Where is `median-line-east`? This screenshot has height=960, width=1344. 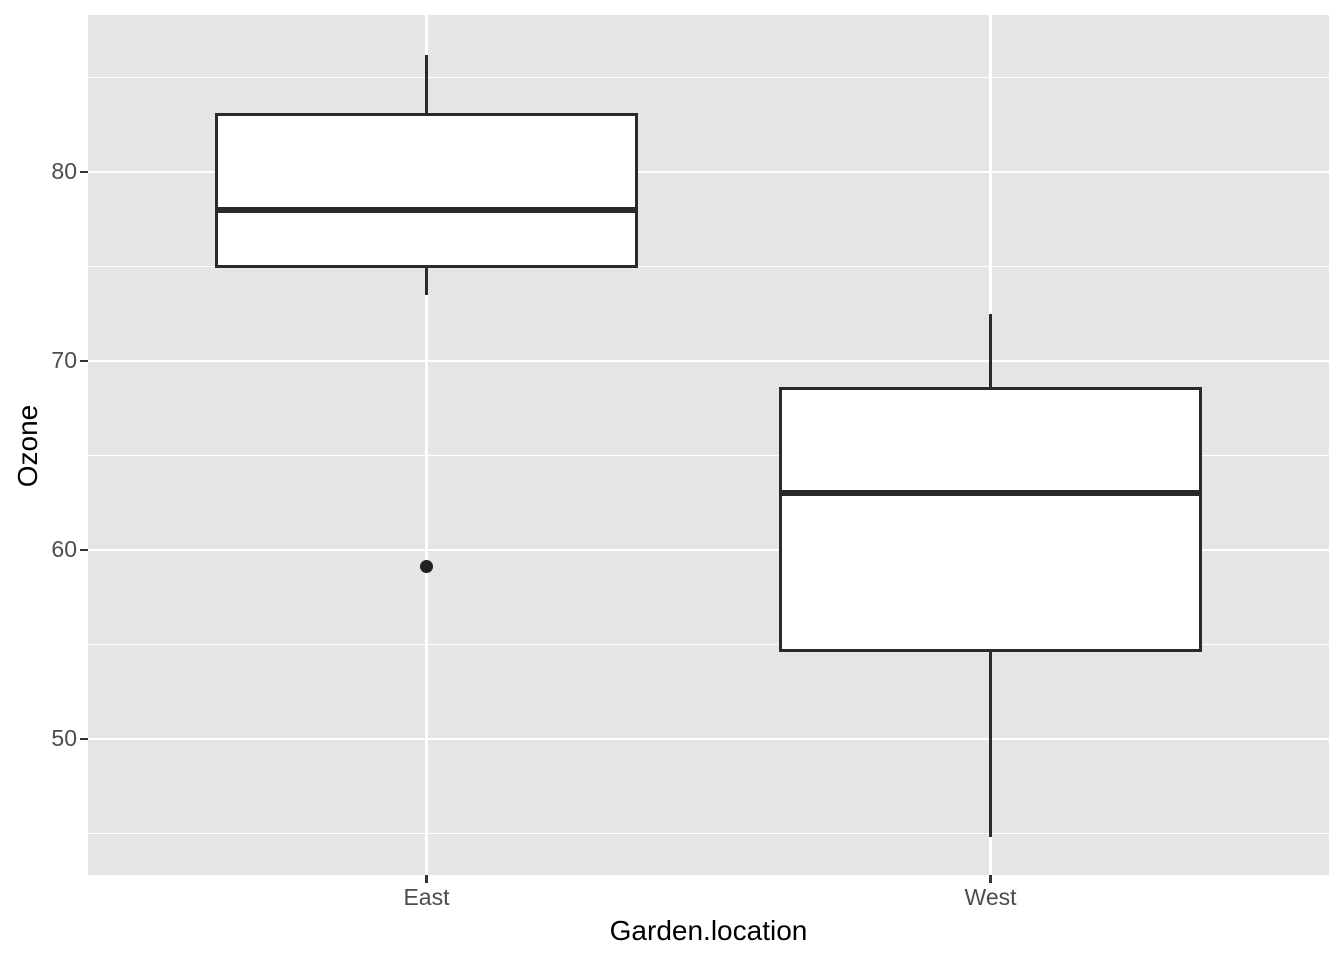 median-line-east is located at coordinates (426, 209).